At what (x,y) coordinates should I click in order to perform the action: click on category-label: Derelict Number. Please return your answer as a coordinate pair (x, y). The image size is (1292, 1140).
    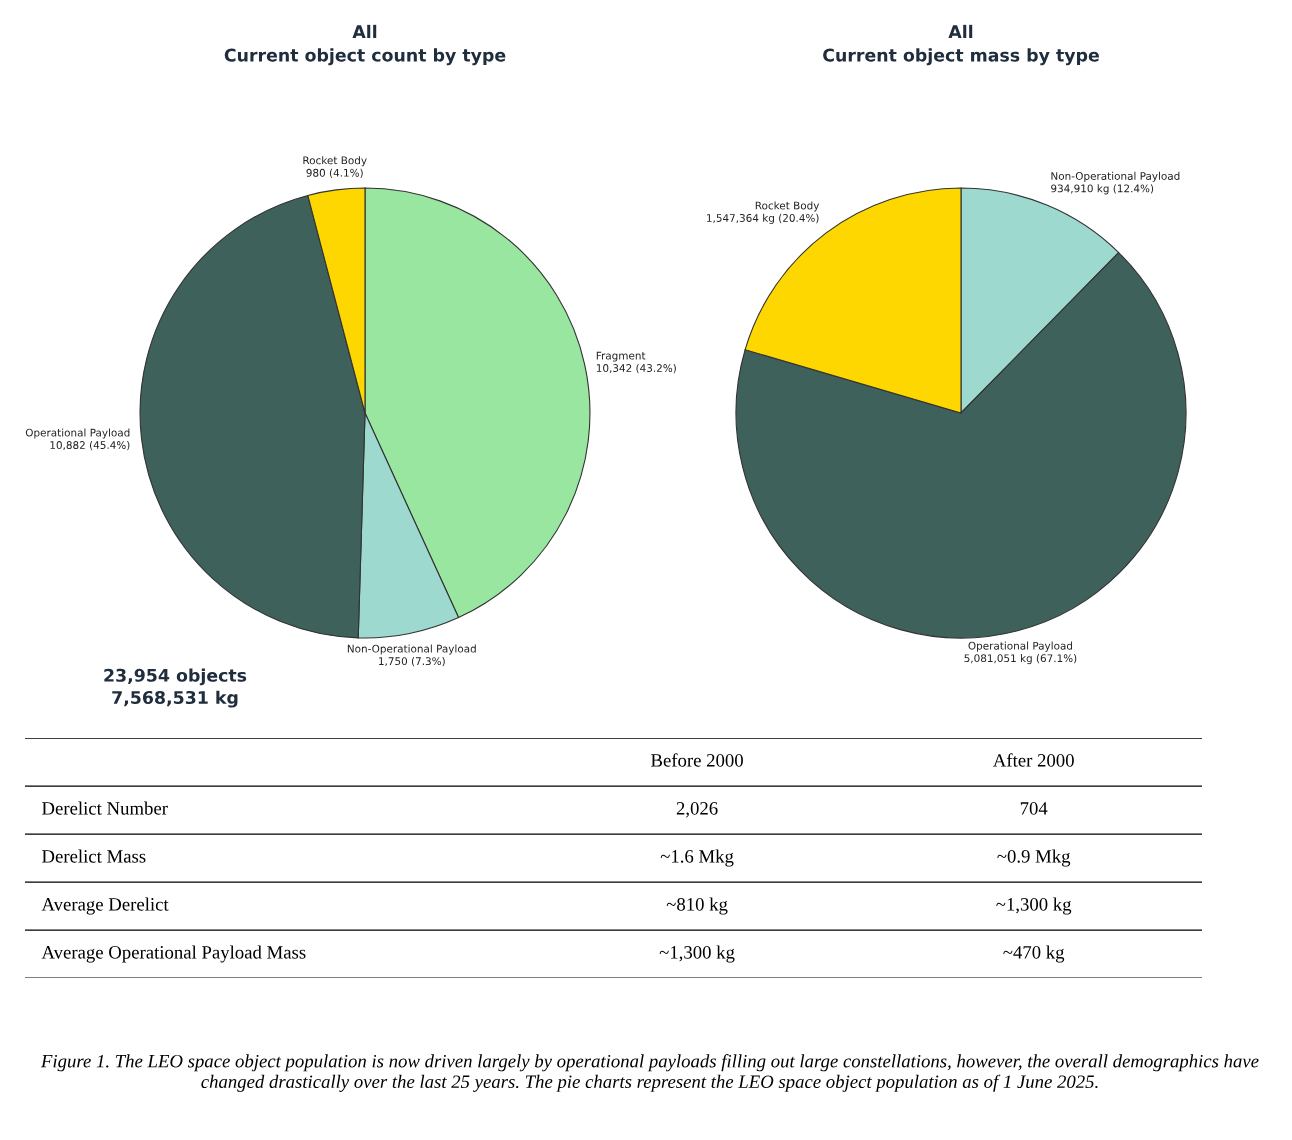
    Looking at the image, I should click on (105, 808).